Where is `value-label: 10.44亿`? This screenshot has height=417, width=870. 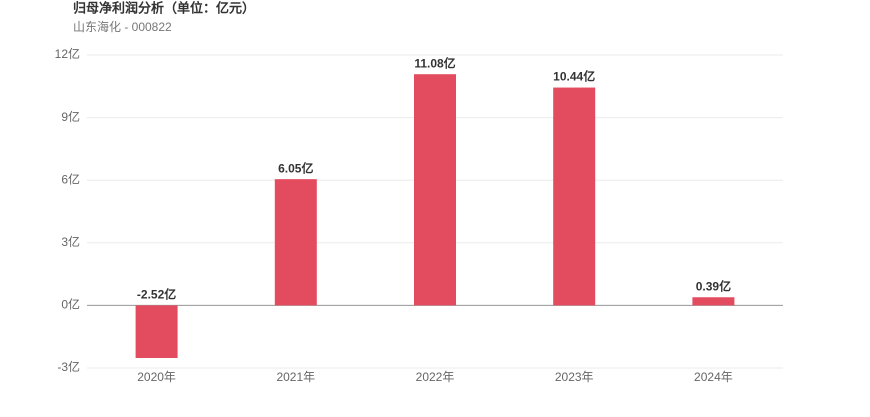
value-label: 10.44亿 is located at coordinates (574, 76).